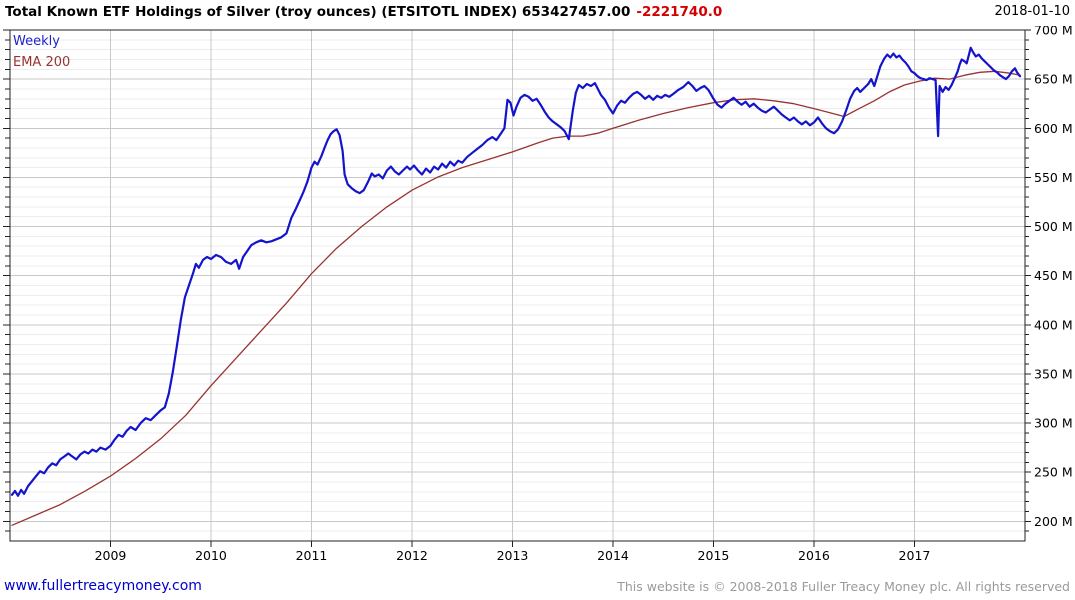  Describe the element at coordinates (412, 555) in the screenshot. I see `x-axis-tick-label: 2012` at that location.